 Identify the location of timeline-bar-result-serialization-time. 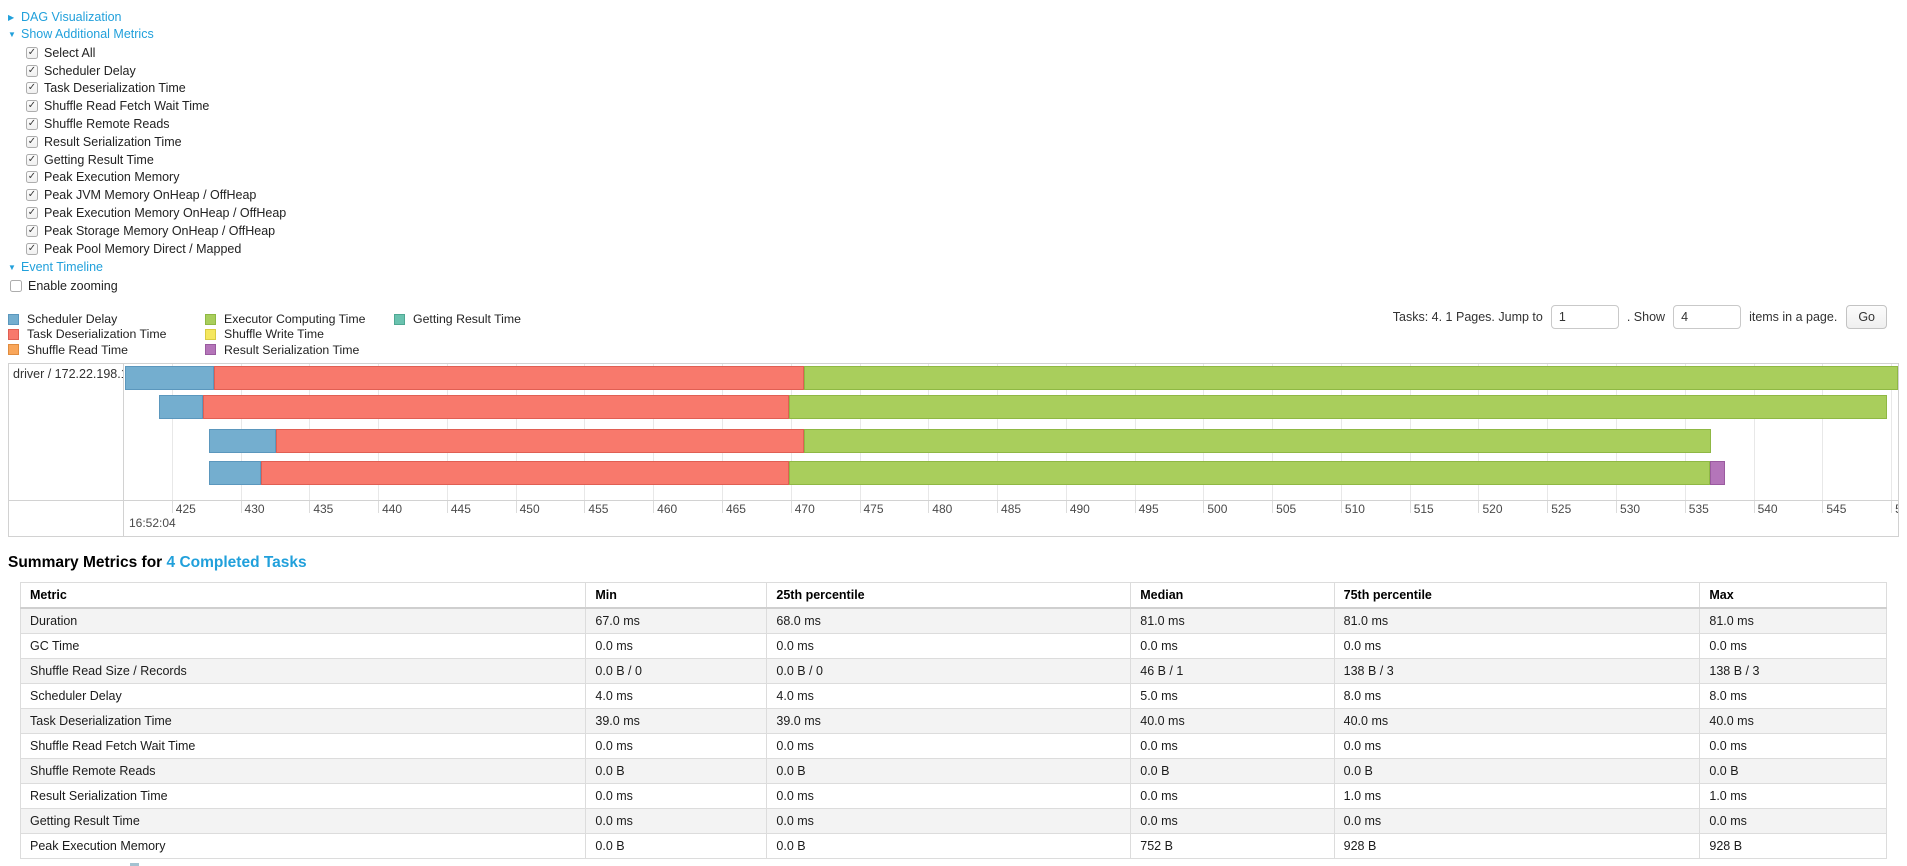
(1717, 473).